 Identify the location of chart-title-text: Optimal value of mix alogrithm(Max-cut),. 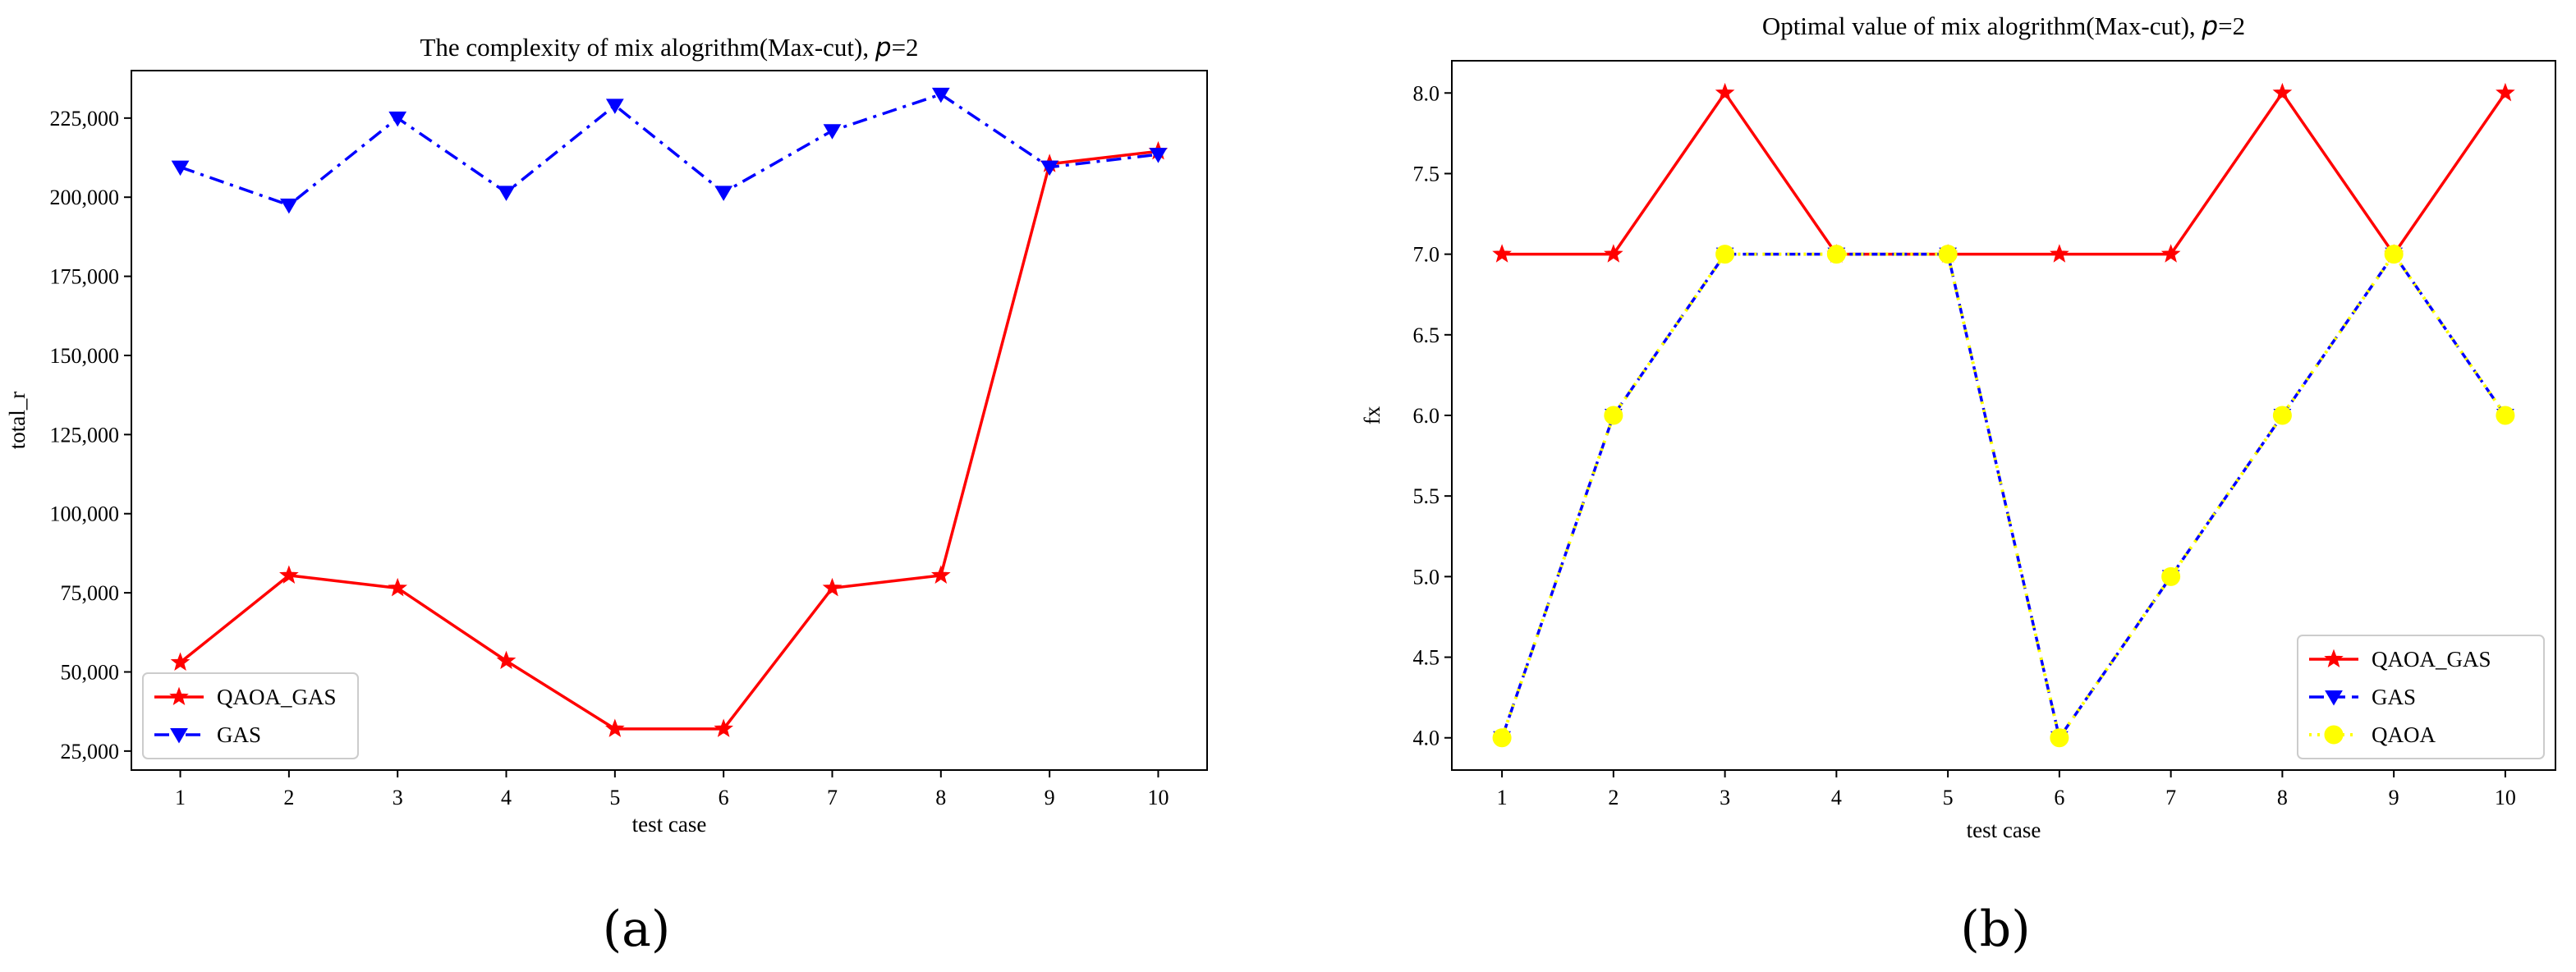
(1982, 25).